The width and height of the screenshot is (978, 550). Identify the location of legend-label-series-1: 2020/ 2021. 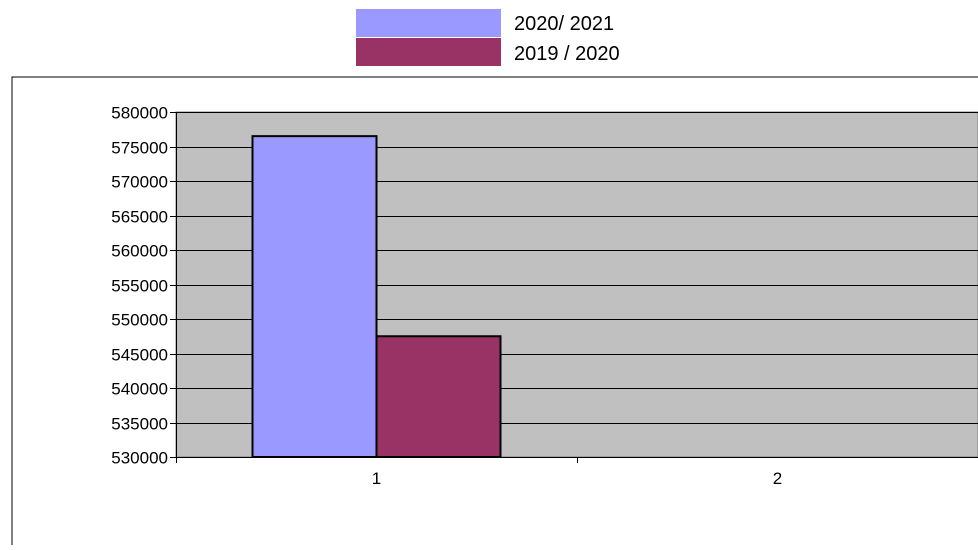
(564, 24).